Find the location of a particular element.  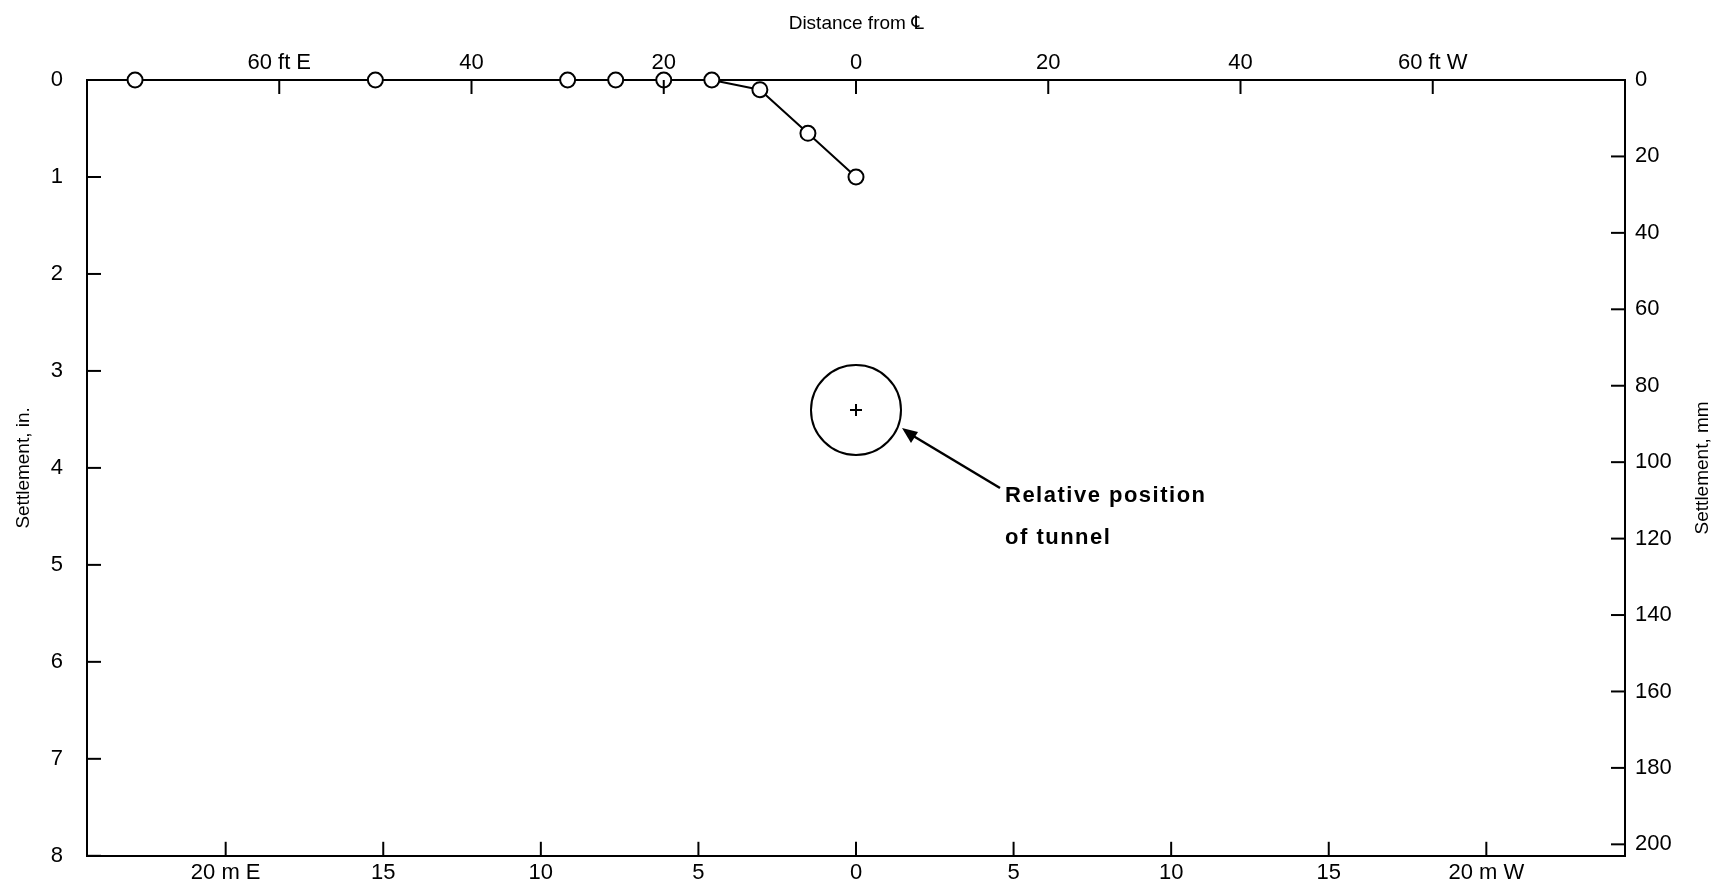

x-tick-label: 0 is located at coordinates (856, 872).